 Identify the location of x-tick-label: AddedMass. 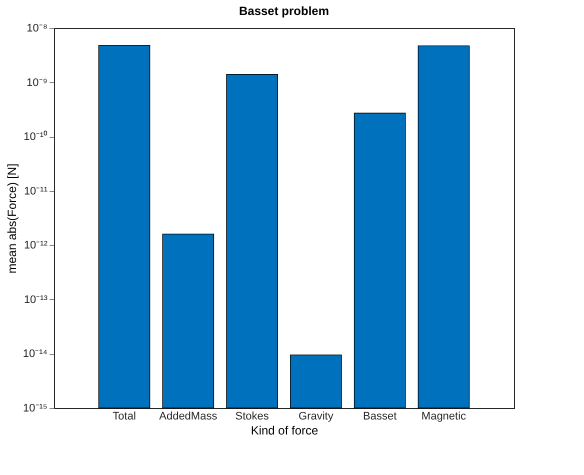
(188, 416).